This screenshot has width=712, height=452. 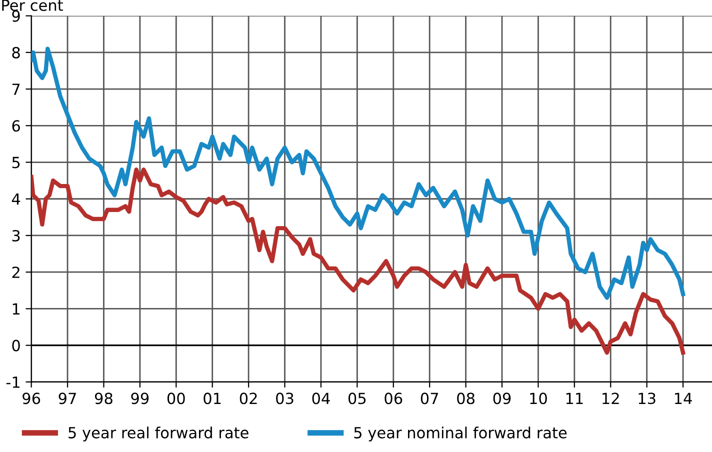 I want to click on y-tick-label: 5, so click(x=16, y=162).